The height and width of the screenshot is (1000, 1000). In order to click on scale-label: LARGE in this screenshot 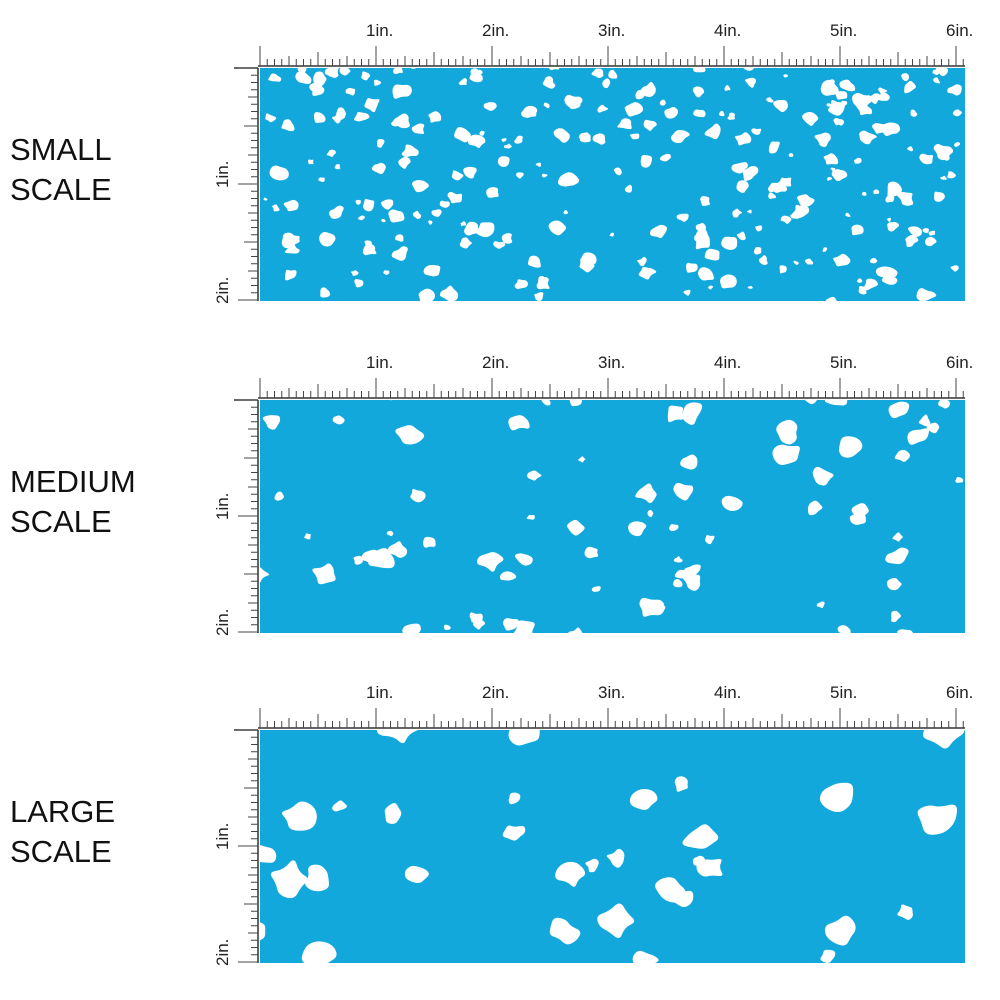, I will do `click(62, 811)`.